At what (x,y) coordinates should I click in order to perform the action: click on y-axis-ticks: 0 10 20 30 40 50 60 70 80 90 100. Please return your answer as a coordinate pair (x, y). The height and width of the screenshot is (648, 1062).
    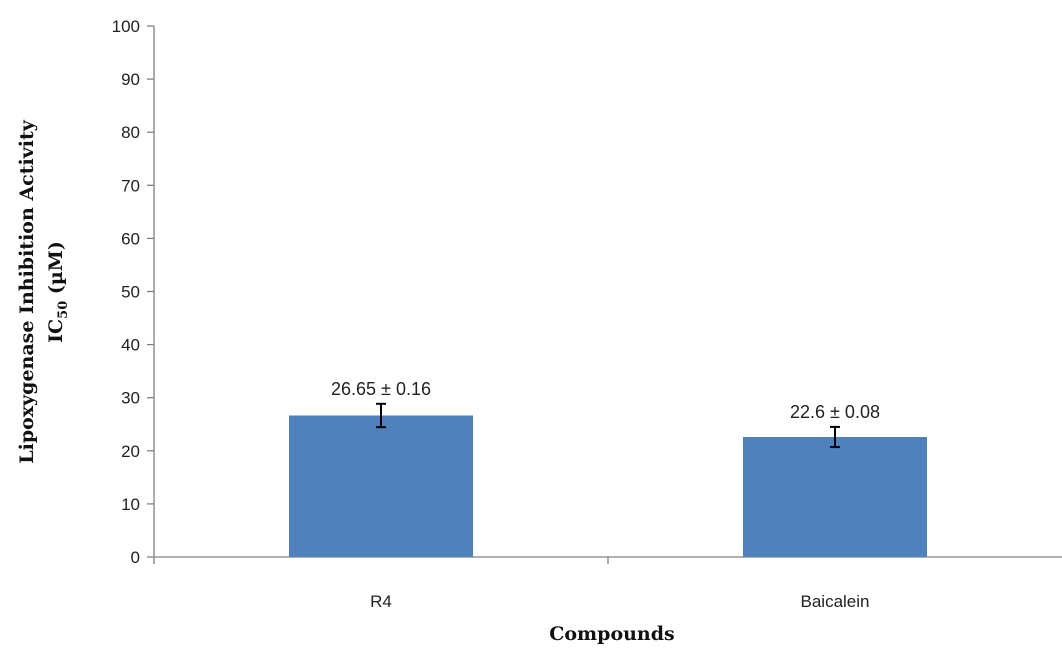
    Looking at the image, I should click on (126, 292).